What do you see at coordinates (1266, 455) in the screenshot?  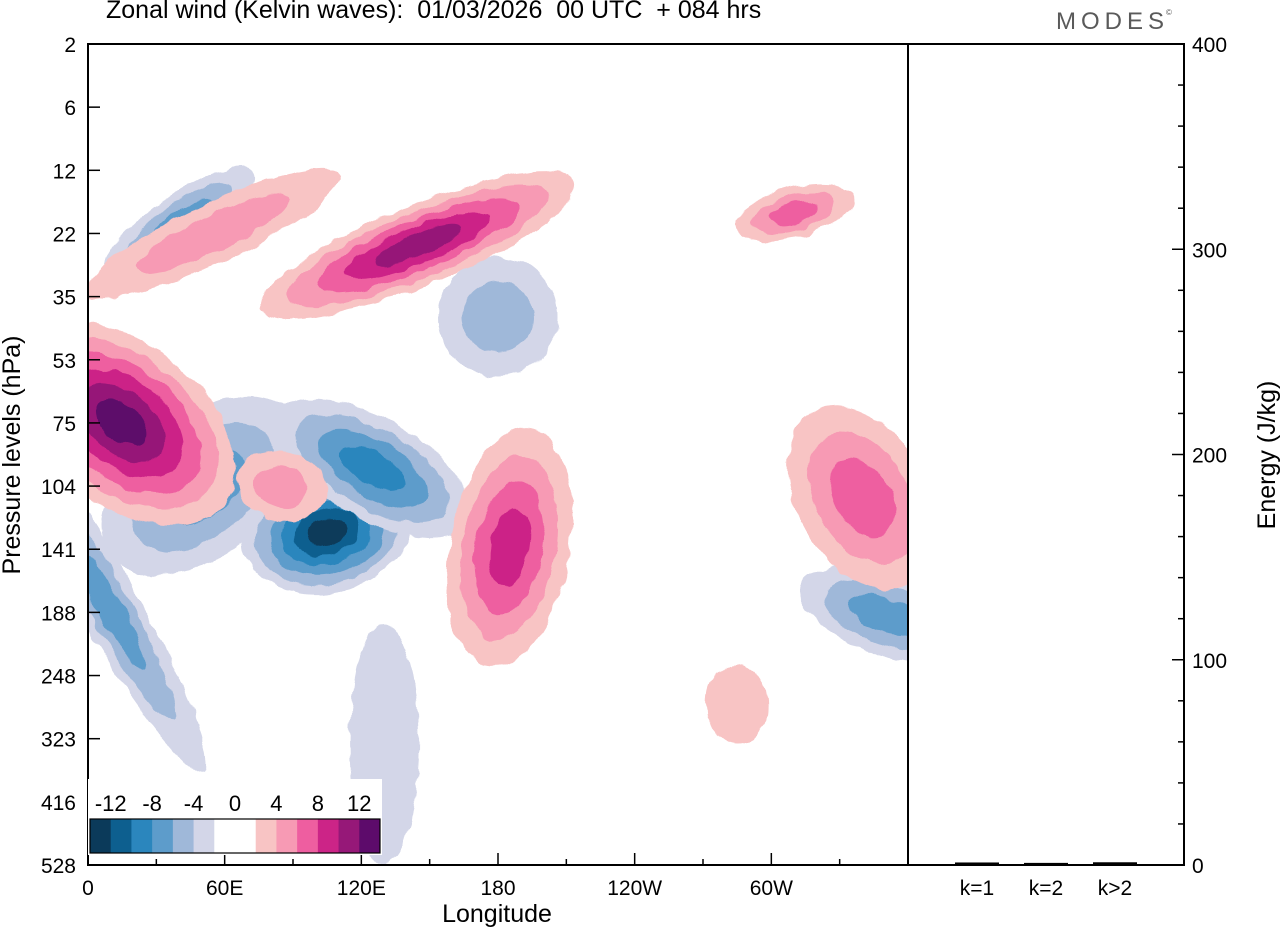 I see `energy-axis-label: Energy (J/kg)` at bounding box center [1266, 455].